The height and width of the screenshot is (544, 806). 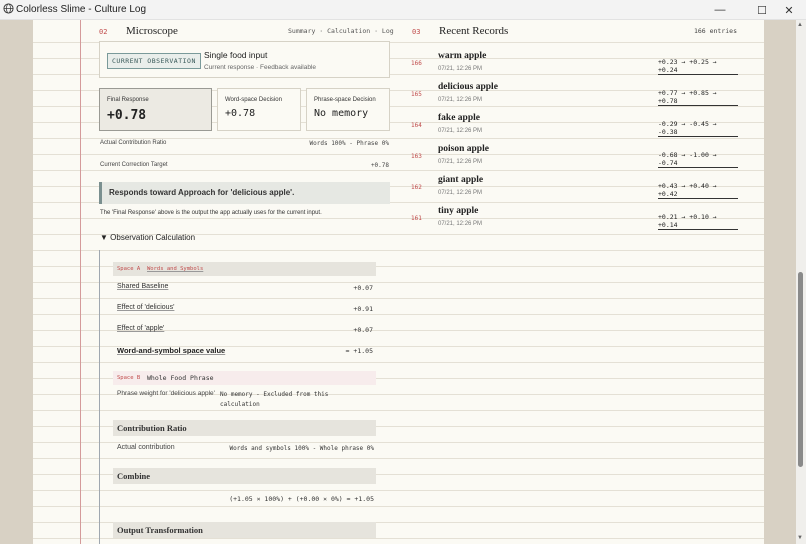 What do you see at coordinates (127, 115) in the screenshot?
I see `final-response-value: +0.78` at bounding box center [127, 115].